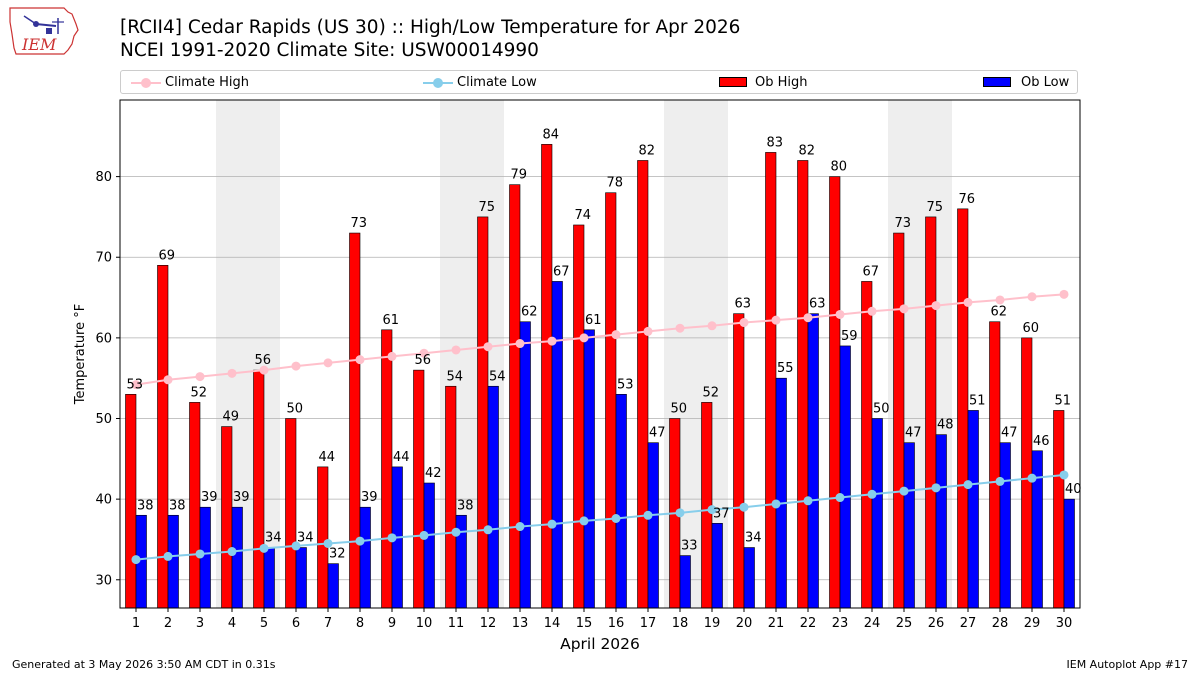 This screenshot has width=1200, height=675. What do you see at coordinates (456, 623) in the screenshot?
I see `x-tick-label: 11` at bounding box center [456, 623].